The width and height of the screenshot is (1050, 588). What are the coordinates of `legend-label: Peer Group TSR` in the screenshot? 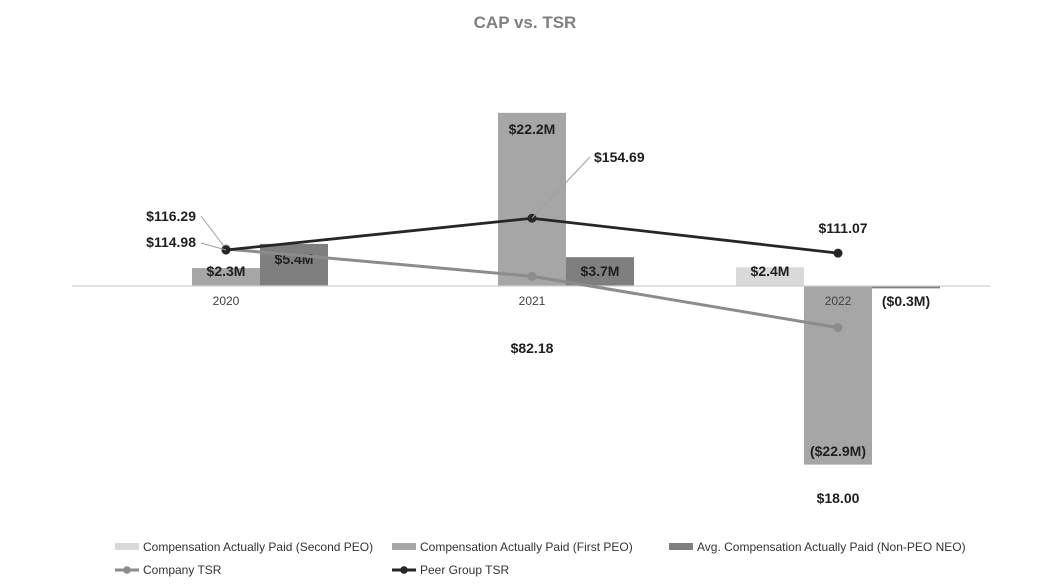 It's located at (464, 570).